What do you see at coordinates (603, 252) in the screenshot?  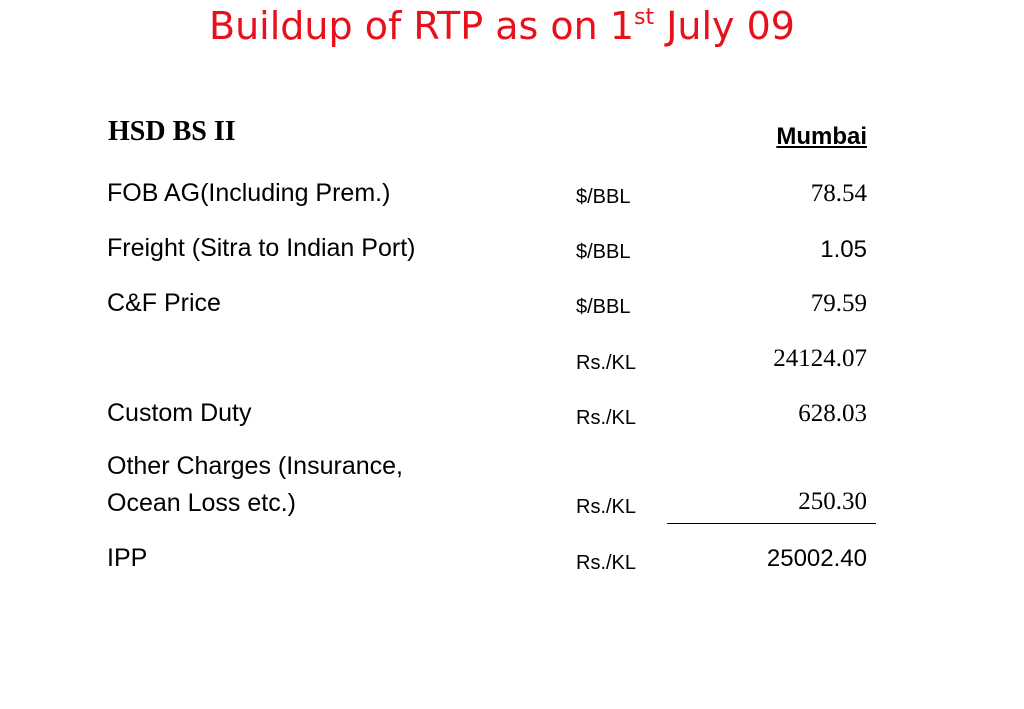 I see `row-unit-freight: $/BBL` at bounding box center [603, 252].